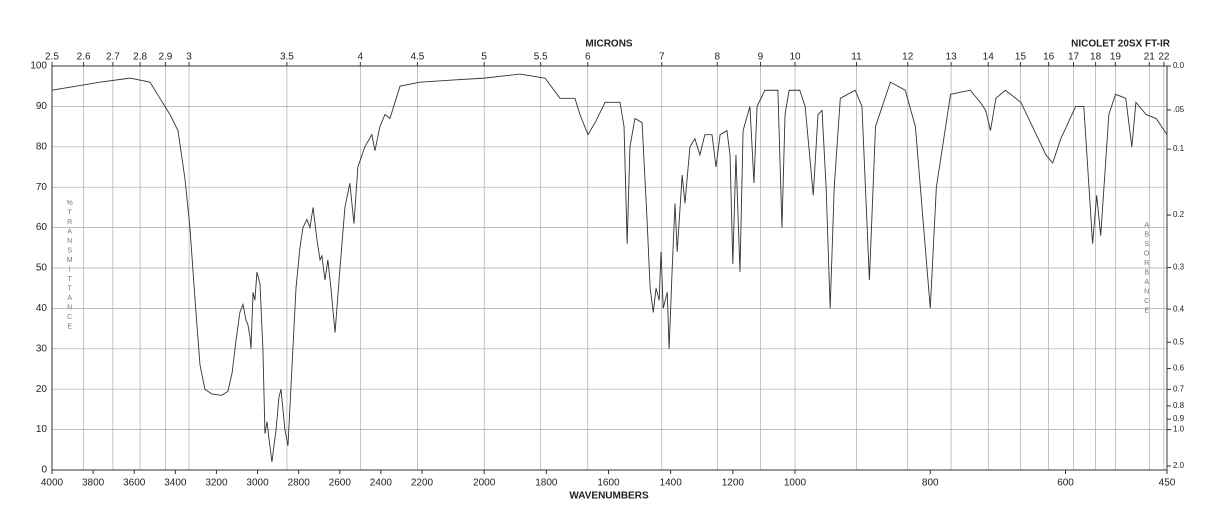 The width and height of the screenshot is (1218, 528). I want to click on x2-tick-label: 17, so click(1074, 57).